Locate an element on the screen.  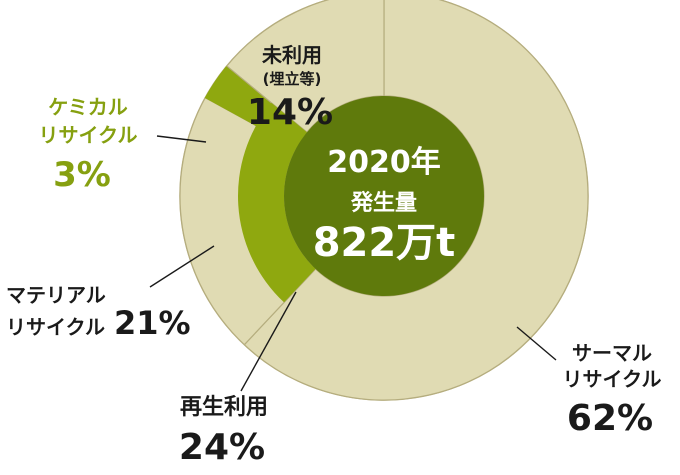
recycled-label: 再生利用 is located at coordinates (224, 407).